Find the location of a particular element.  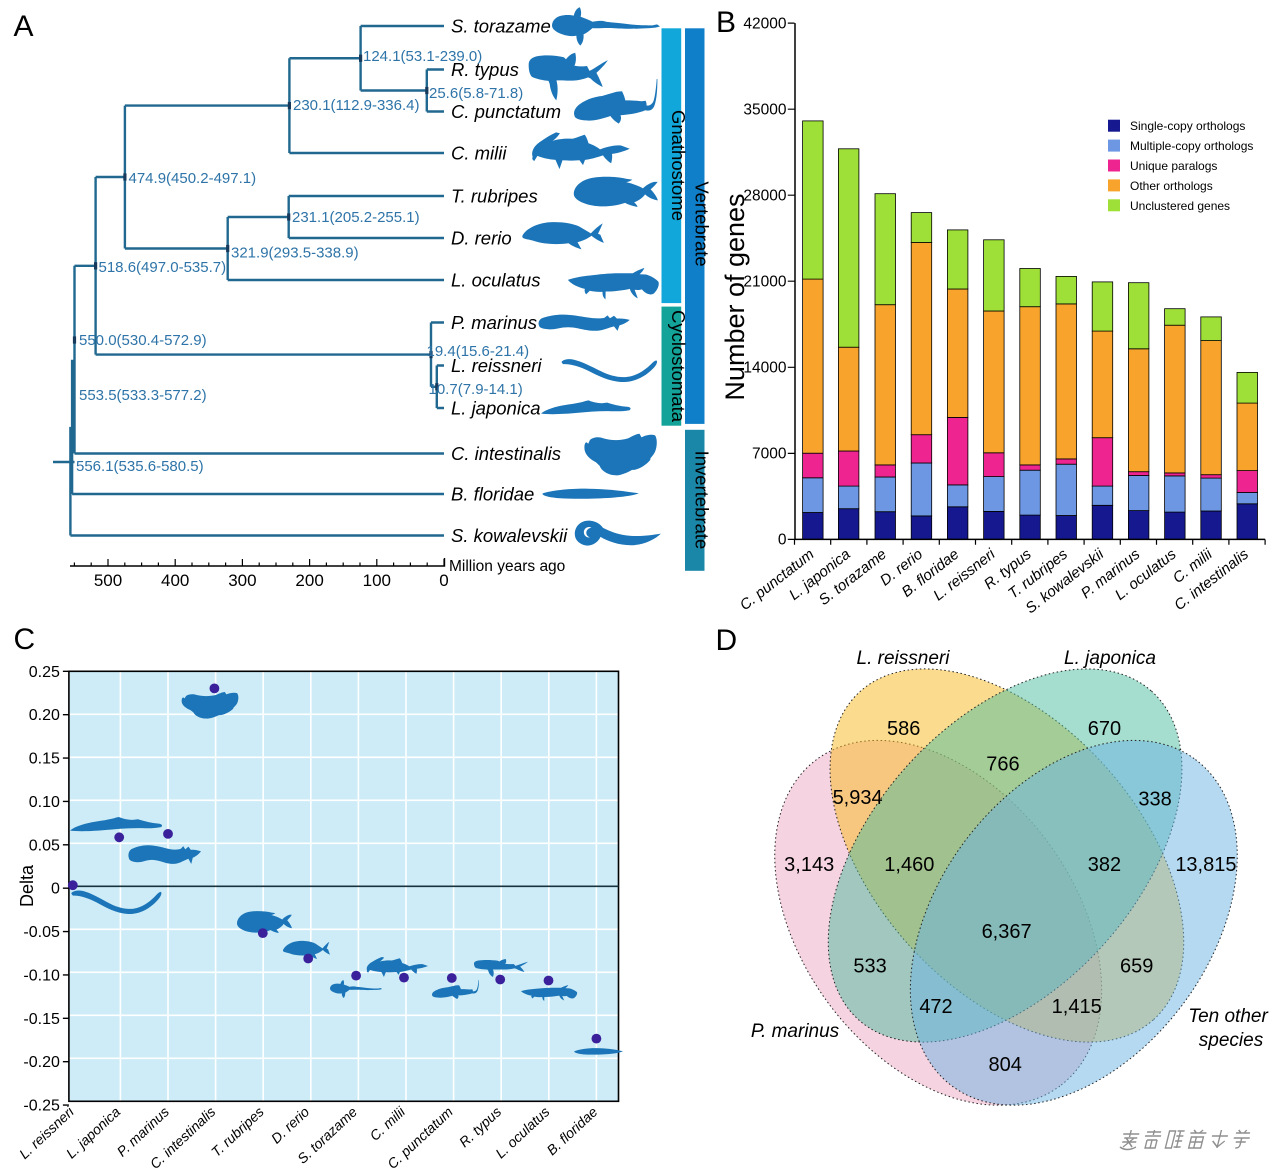

svg-text: 7000 is located at coordinates (769, 454).